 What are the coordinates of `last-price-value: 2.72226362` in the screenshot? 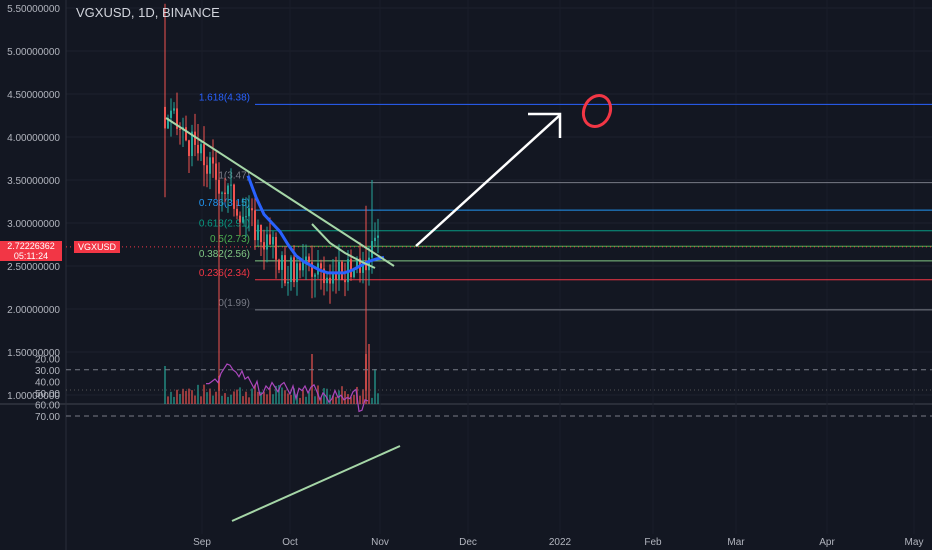 It's located at (31, 246).